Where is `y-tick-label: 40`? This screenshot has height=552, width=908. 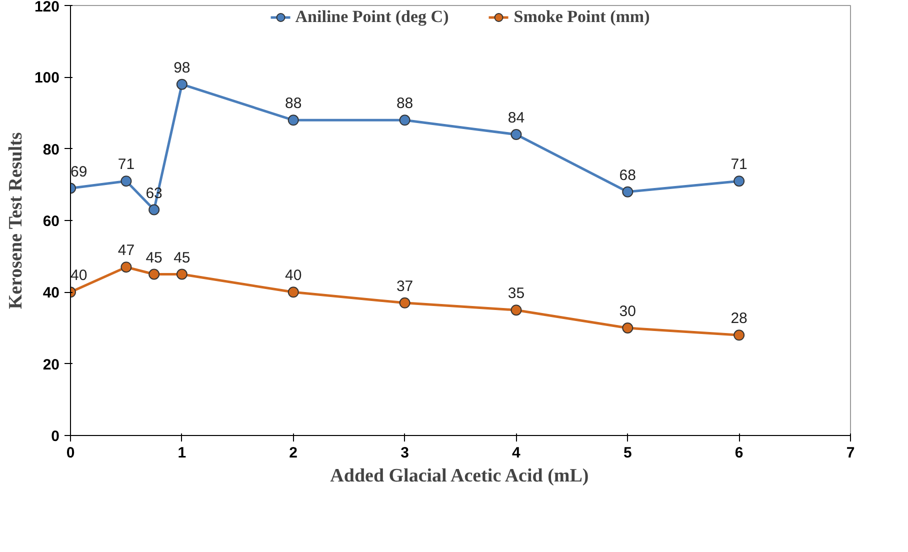
y-tick-label: 40 is located at coordinates (51, 293).